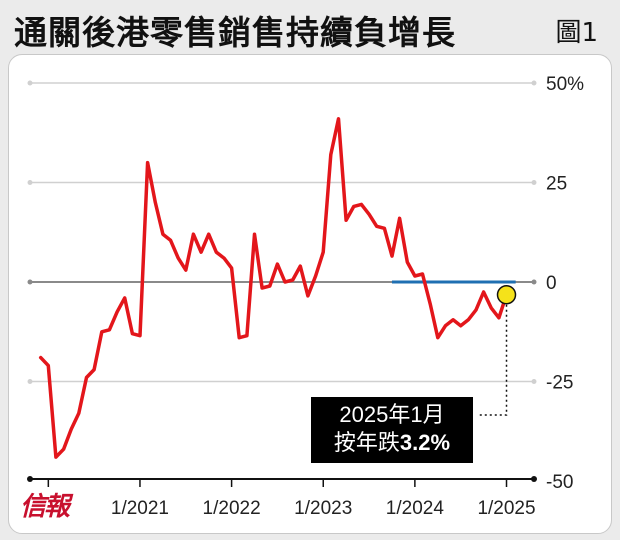  I want to click on y-tick-label: -50, so click(559, 482).